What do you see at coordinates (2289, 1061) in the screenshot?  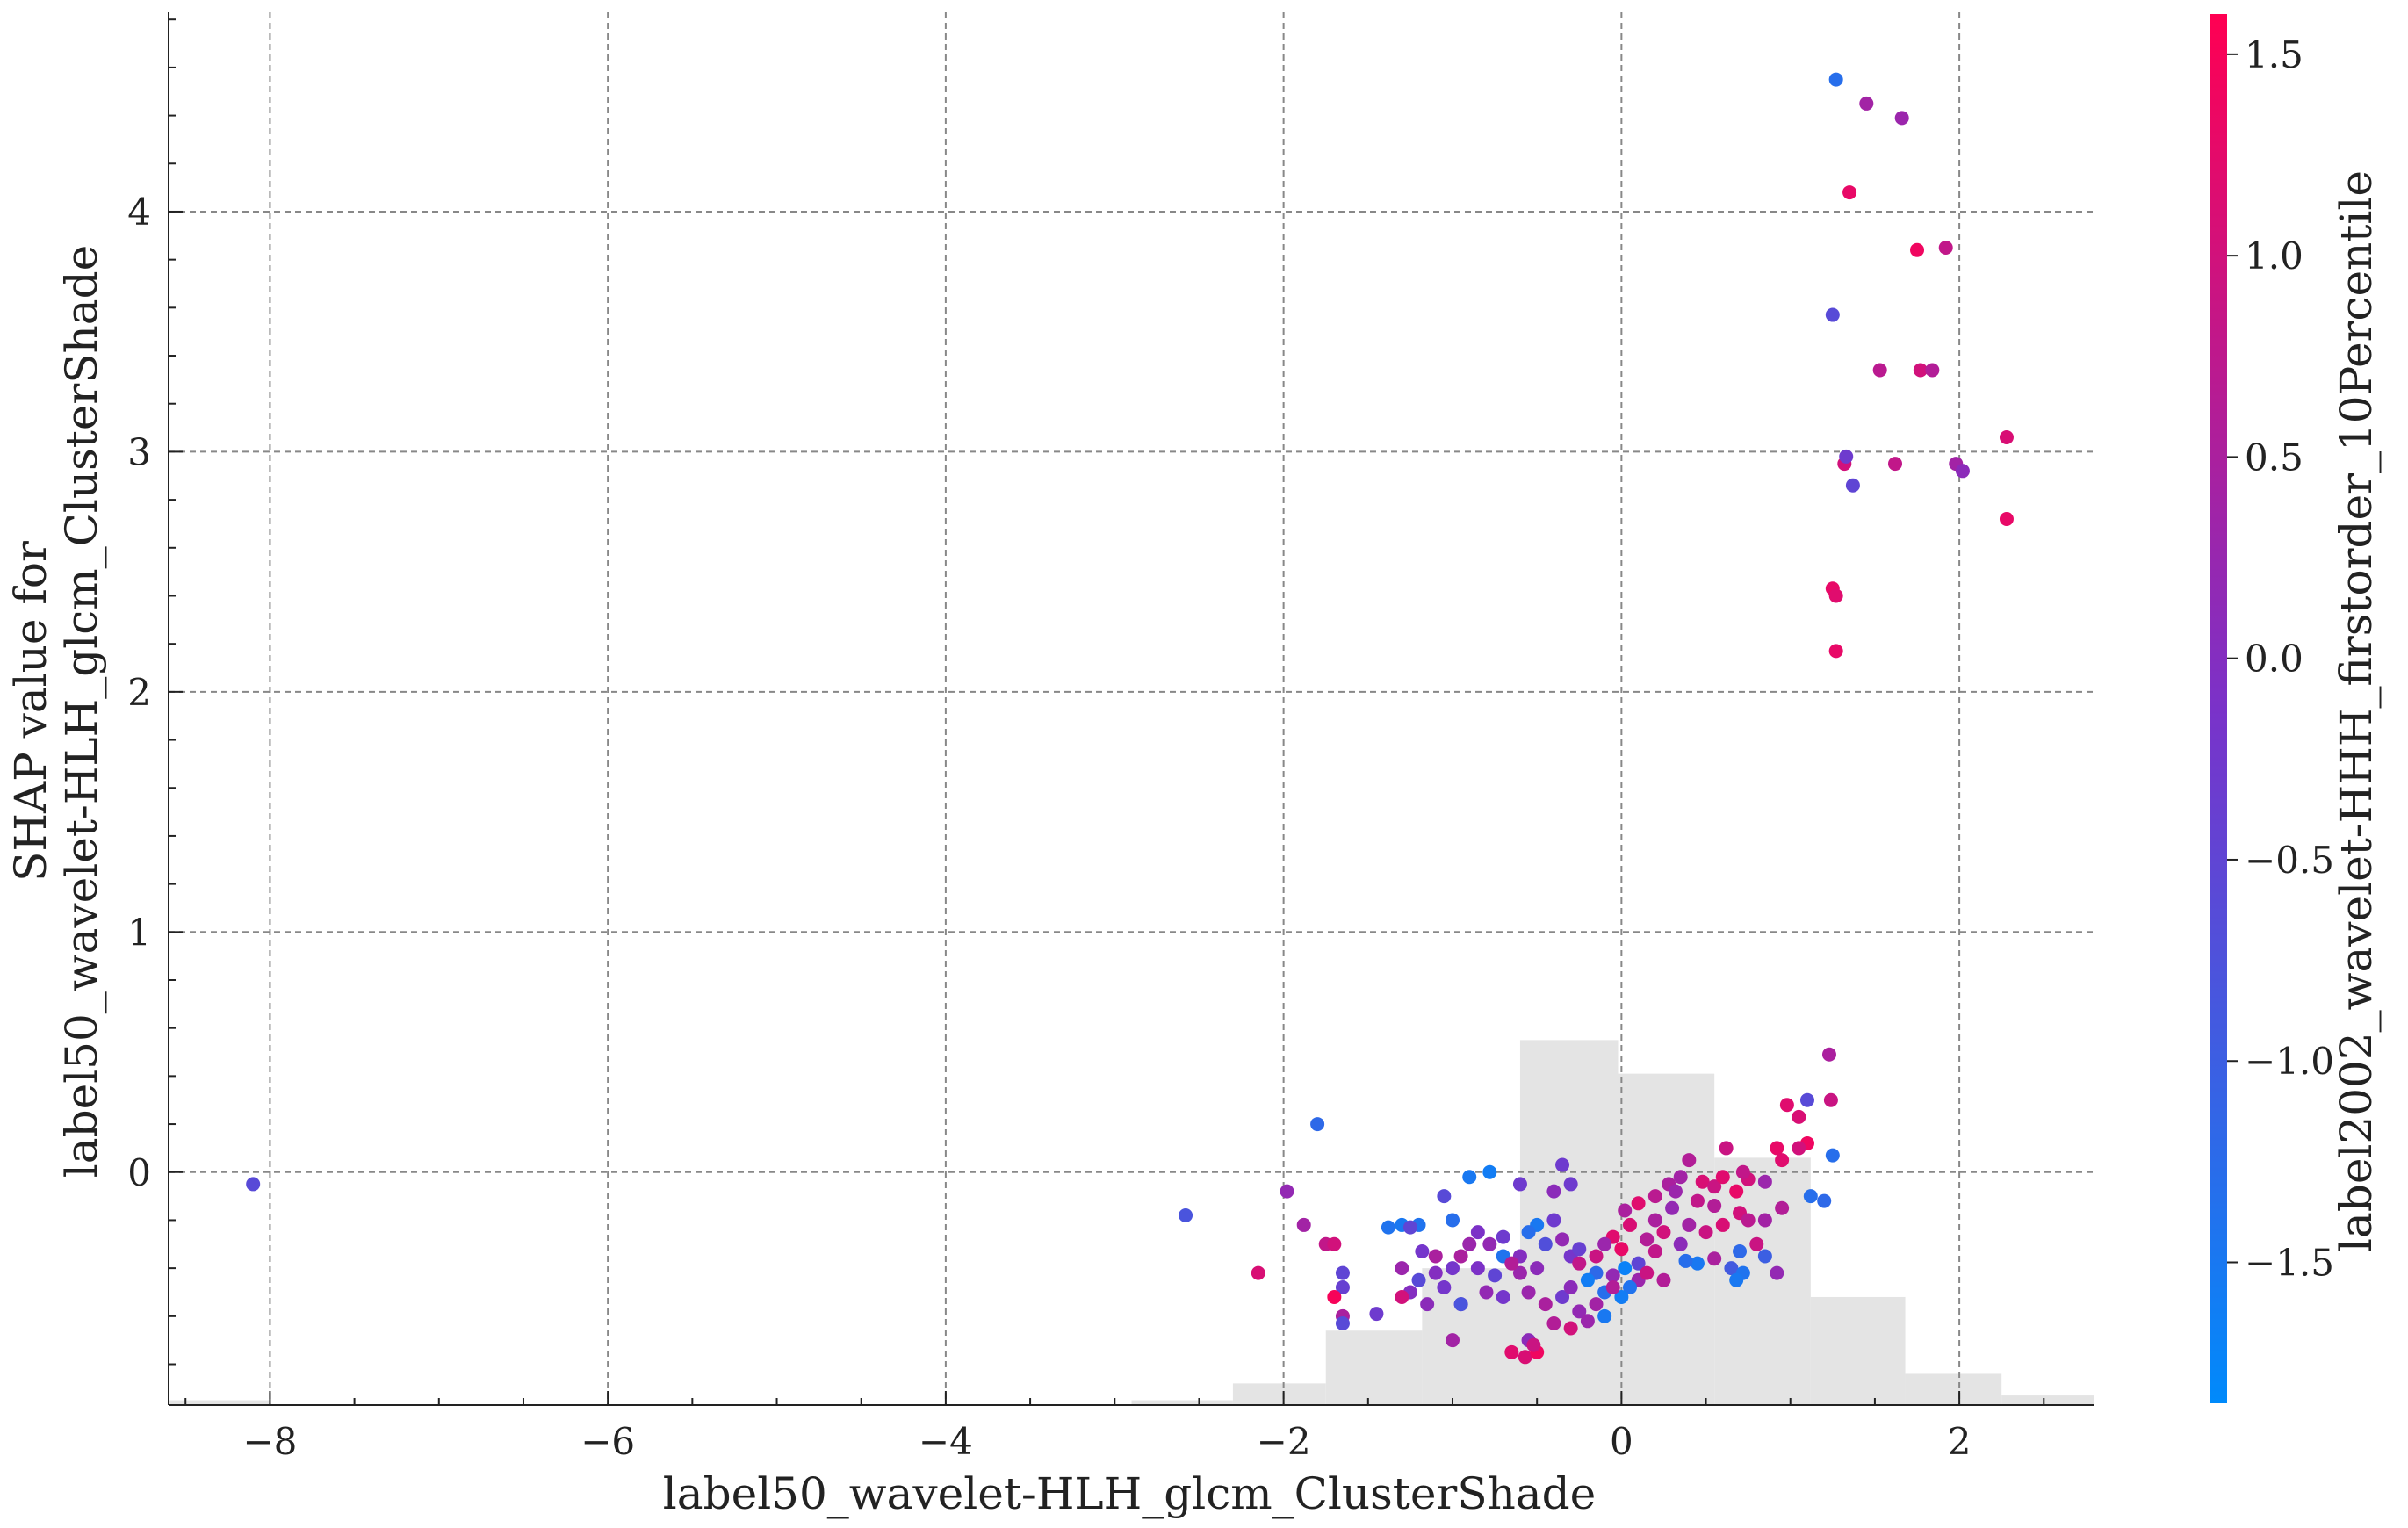 I see `colorbar-tick-label-5: −1.0` at bounding box center [2289, 1061].